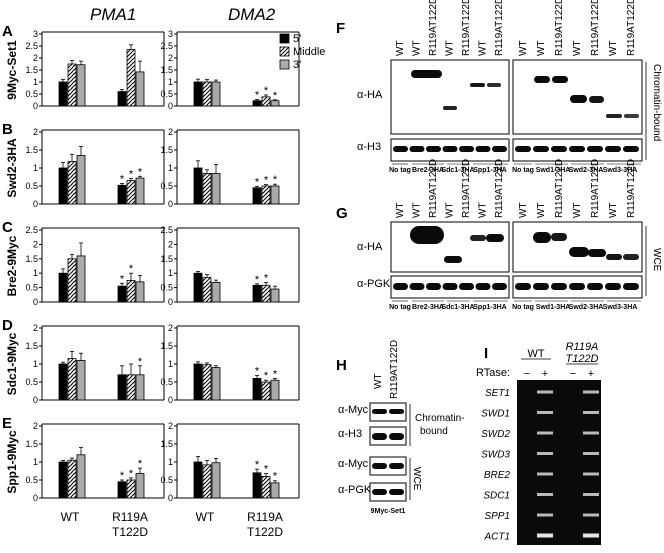 The height and width of the screenshot is (553, 664). What do you see at coordinates (265, 532) in the screenshot?
I see `xlabel-mut2-dma2: T122D` at bounding box center [265, 532].